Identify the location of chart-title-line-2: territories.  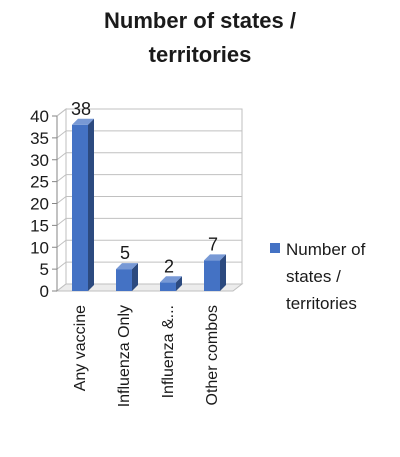
(200, 54).